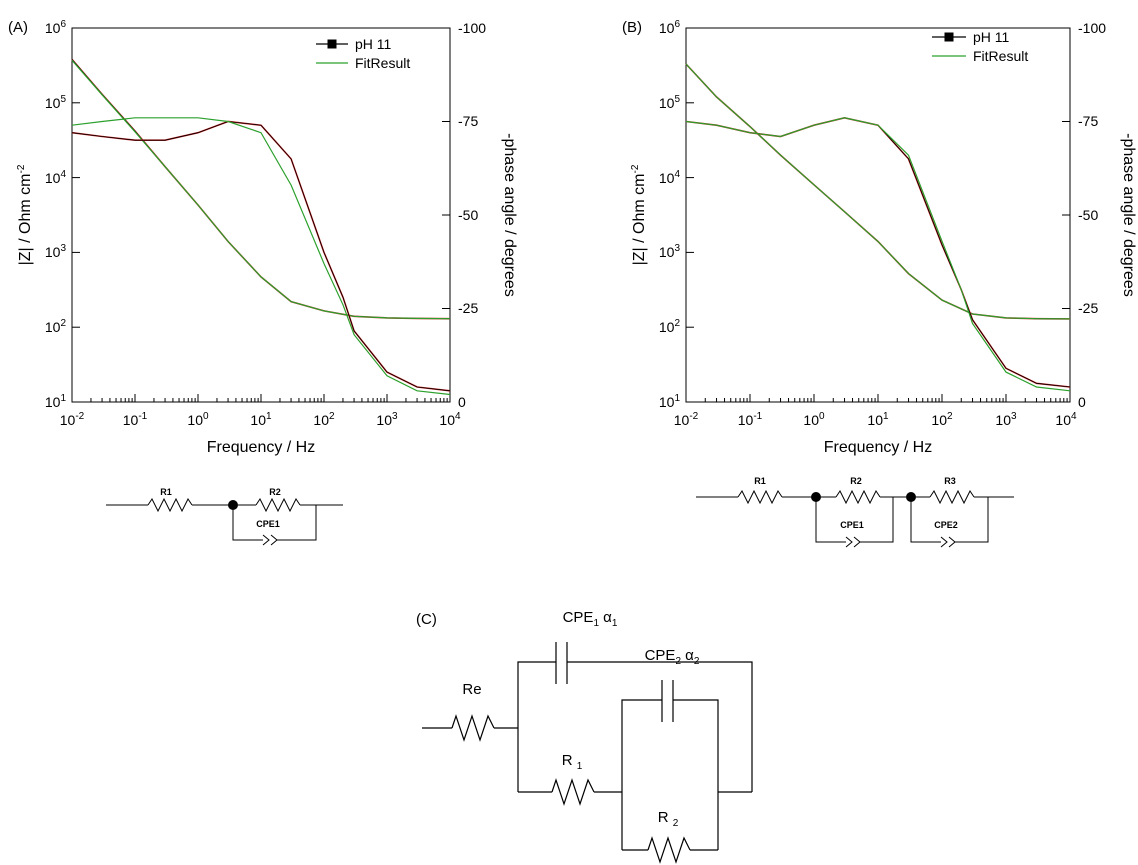 The width and height of the screenshot is (1138, 865). What do you see at coordinates (1066, 419) in the screenshot?
I see `x-tick-label-b-6: 10⁴` at bounding box center [1066, 419].